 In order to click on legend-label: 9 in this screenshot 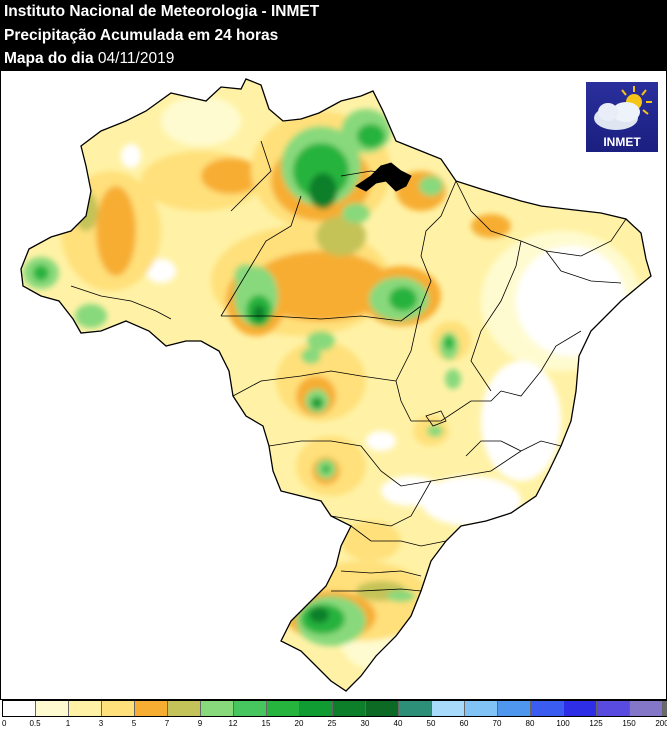, I will do `click(200, 723)`.